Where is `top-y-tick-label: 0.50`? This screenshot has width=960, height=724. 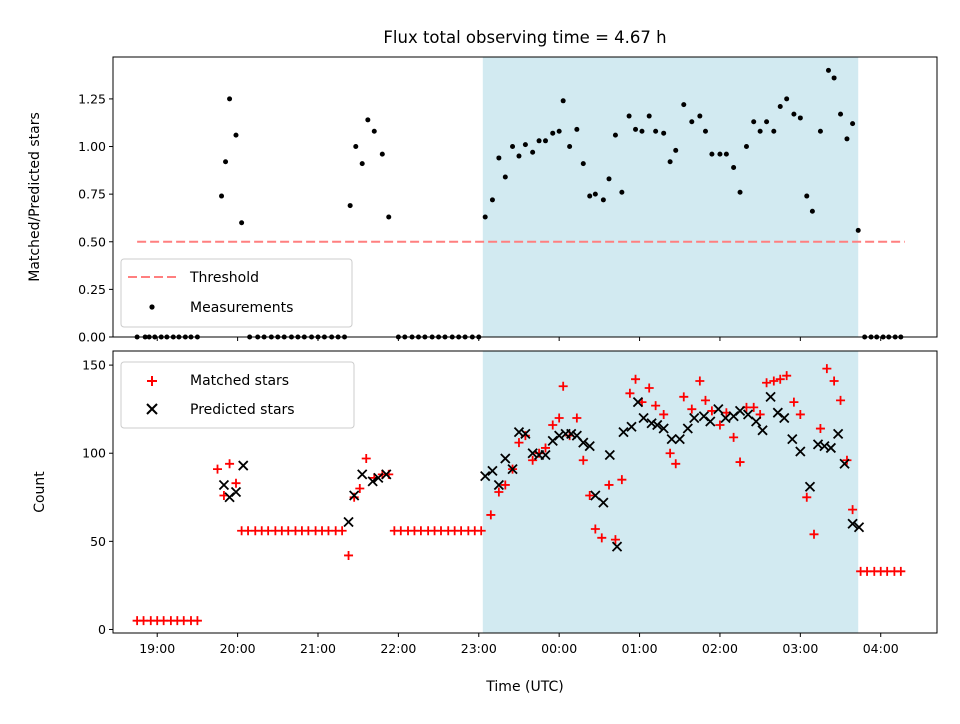 top-y-tick-label: 0.50 is located at coordinates (92, 241).